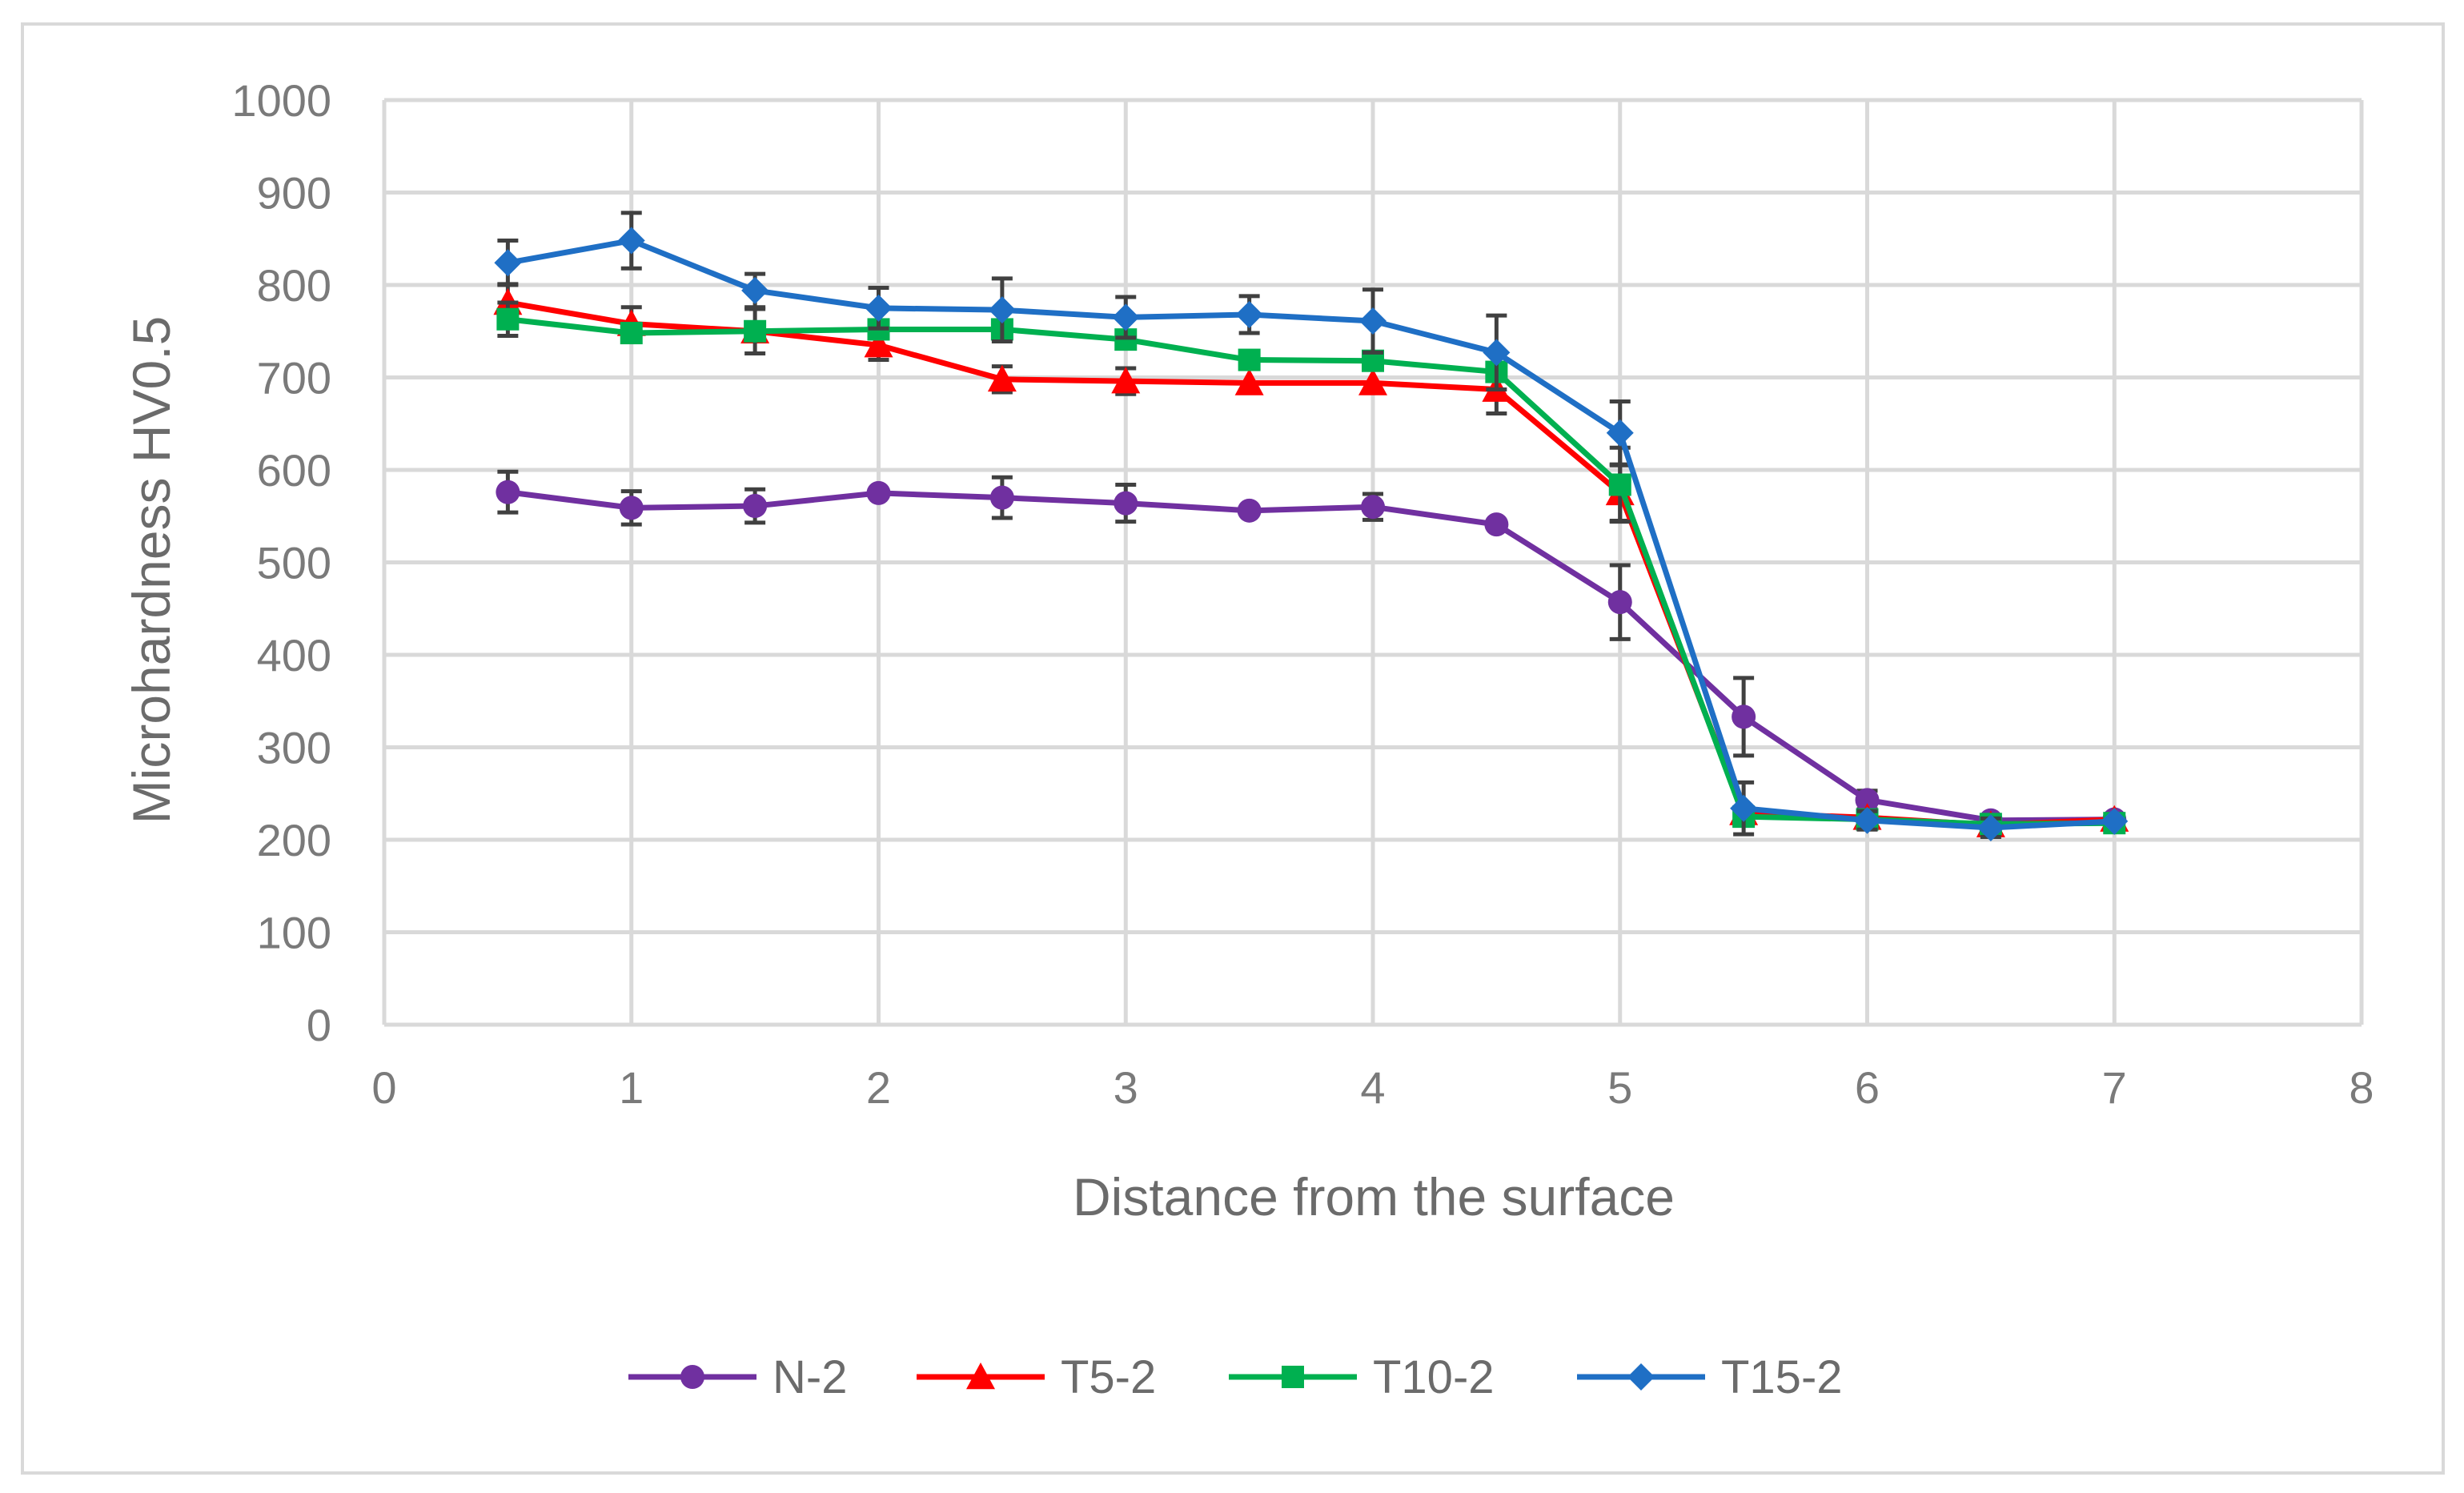  What do you see at coordinates (1311, 656) in the screenshot?
I see `series-line` at bounding box center [1311, 656].